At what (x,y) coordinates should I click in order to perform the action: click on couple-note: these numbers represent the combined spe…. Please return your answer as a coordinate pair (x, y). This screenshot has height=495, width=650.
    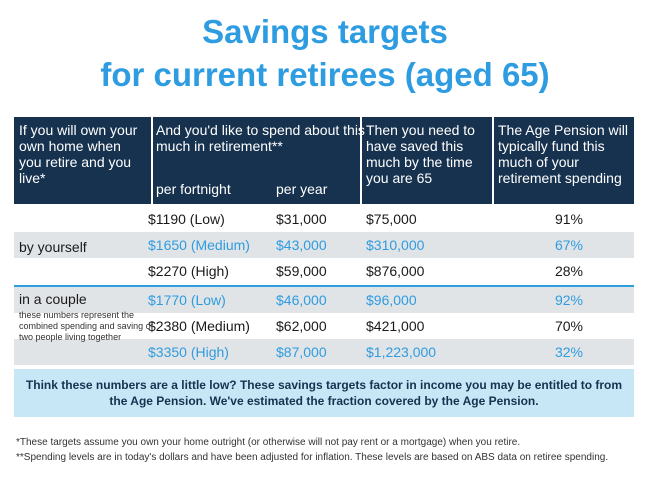
    Looking at the image, I should click on (86, 326).